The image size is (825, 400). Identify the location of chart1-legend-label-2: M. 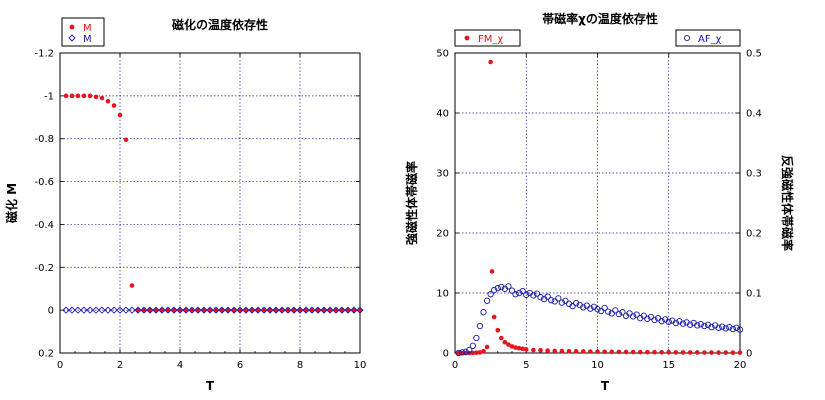
(87, 39).